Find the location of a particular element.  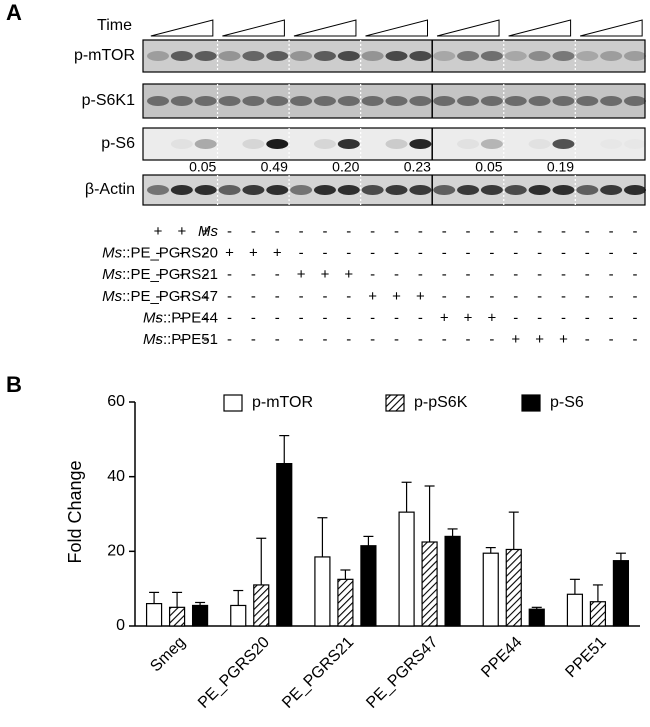

time-wedge is located at coordinates (253, 28).